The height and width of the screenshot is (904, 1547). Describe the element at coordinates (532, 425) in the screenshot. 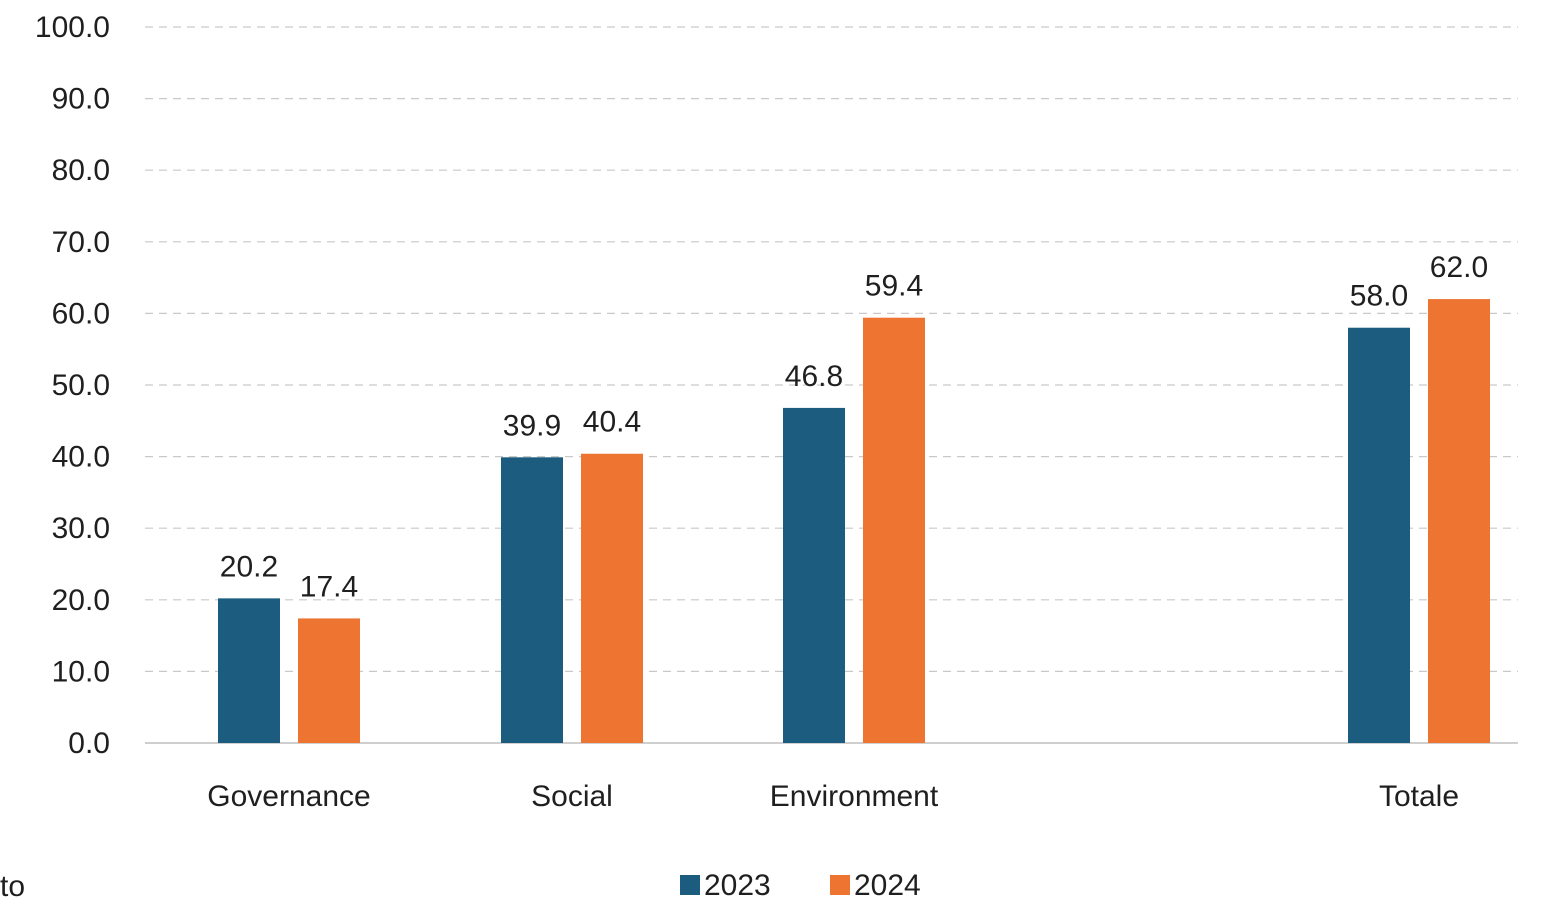

I see `data-label-2023: 39.9` at that location.